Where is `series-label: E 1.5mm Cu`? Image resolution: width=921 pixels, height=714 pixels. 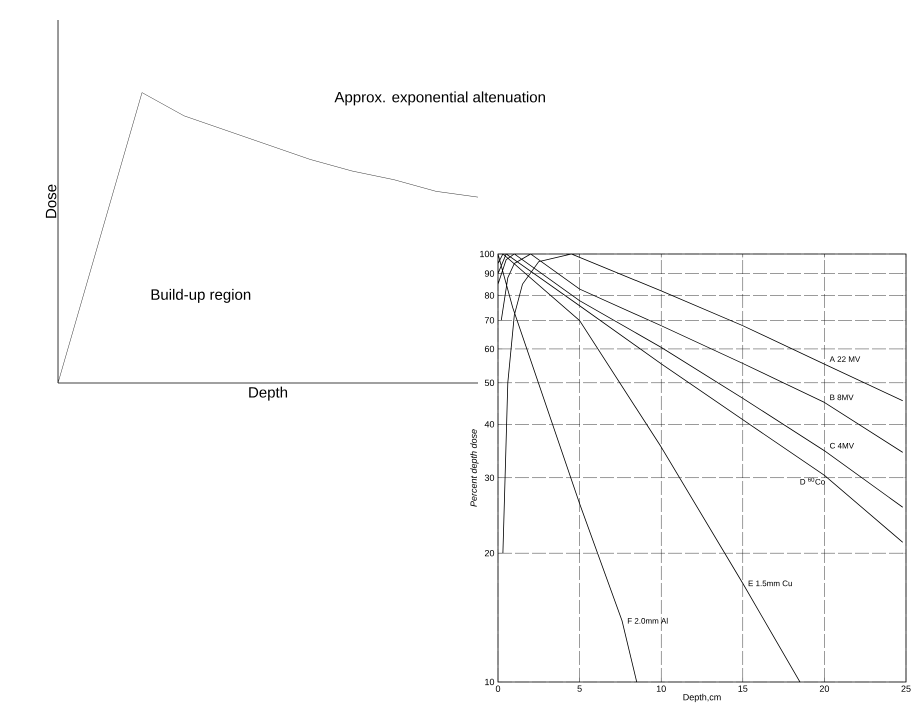
series-label: E 1.5mm Cu is located at coordinates (770, 583).